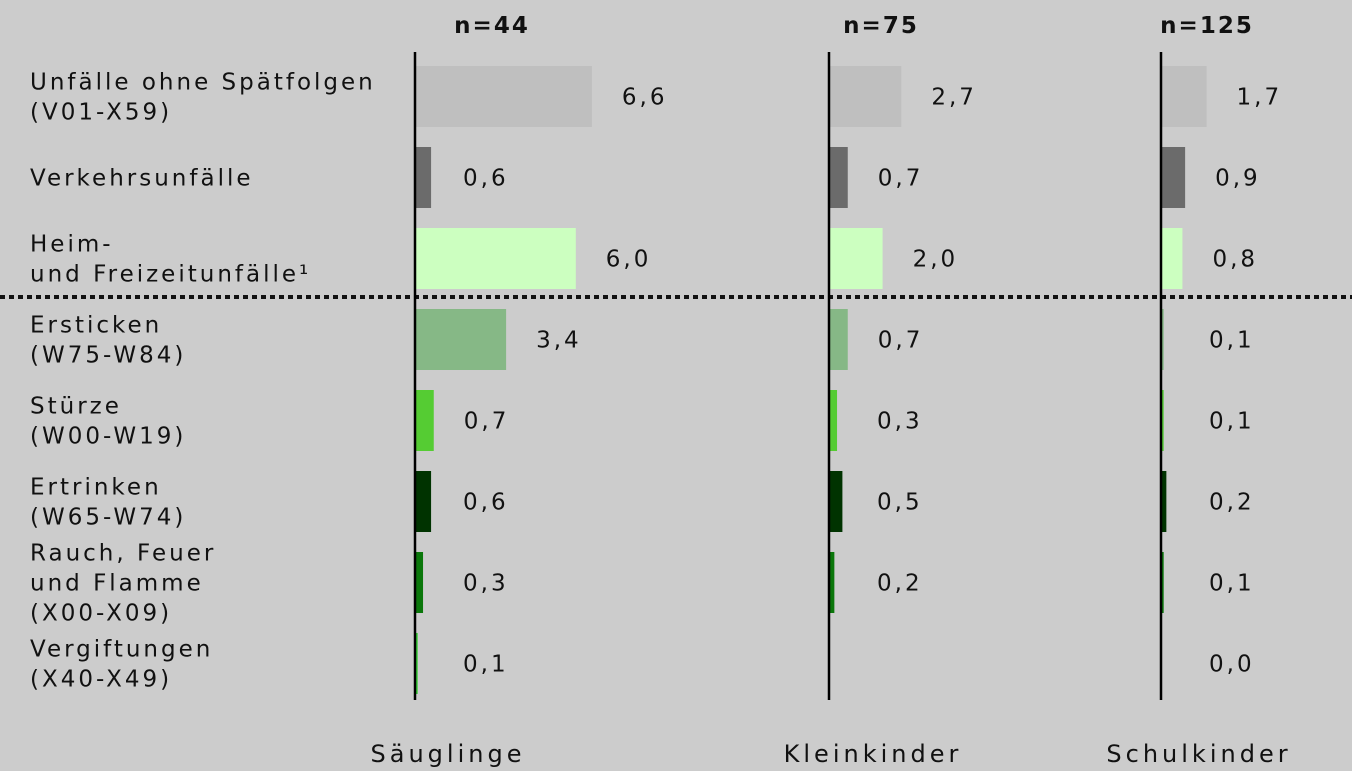  Describe the element at coordinates (1235, 260) in the screenshot. I see `value-label: 0,8` at that location.